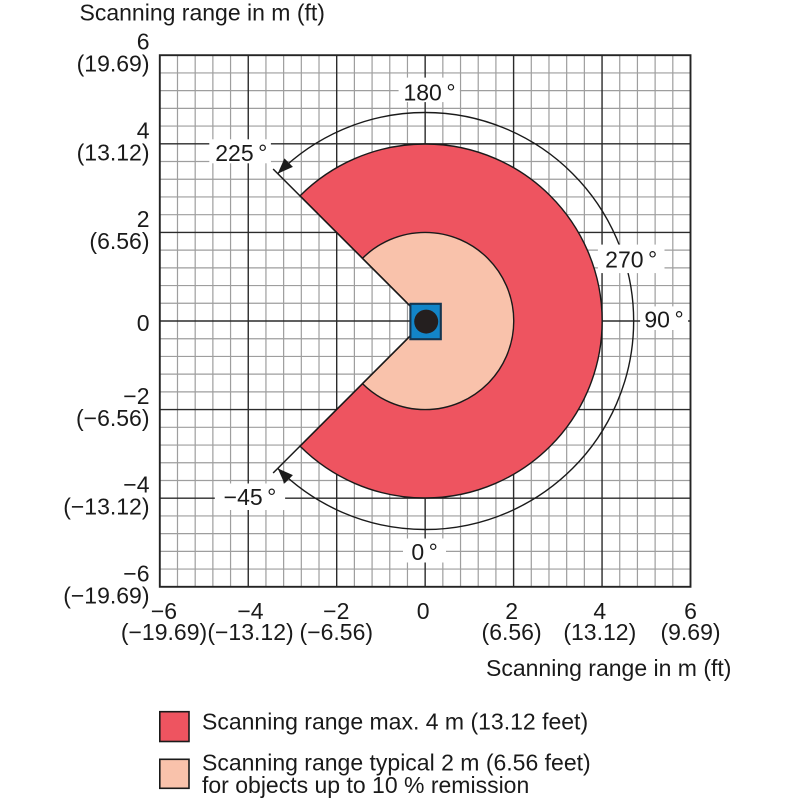 The image size is (800, 800). Describe the element at coordinates (631, 259) in the screenshot. I see `svg-text:270°: 270 °` at that location.